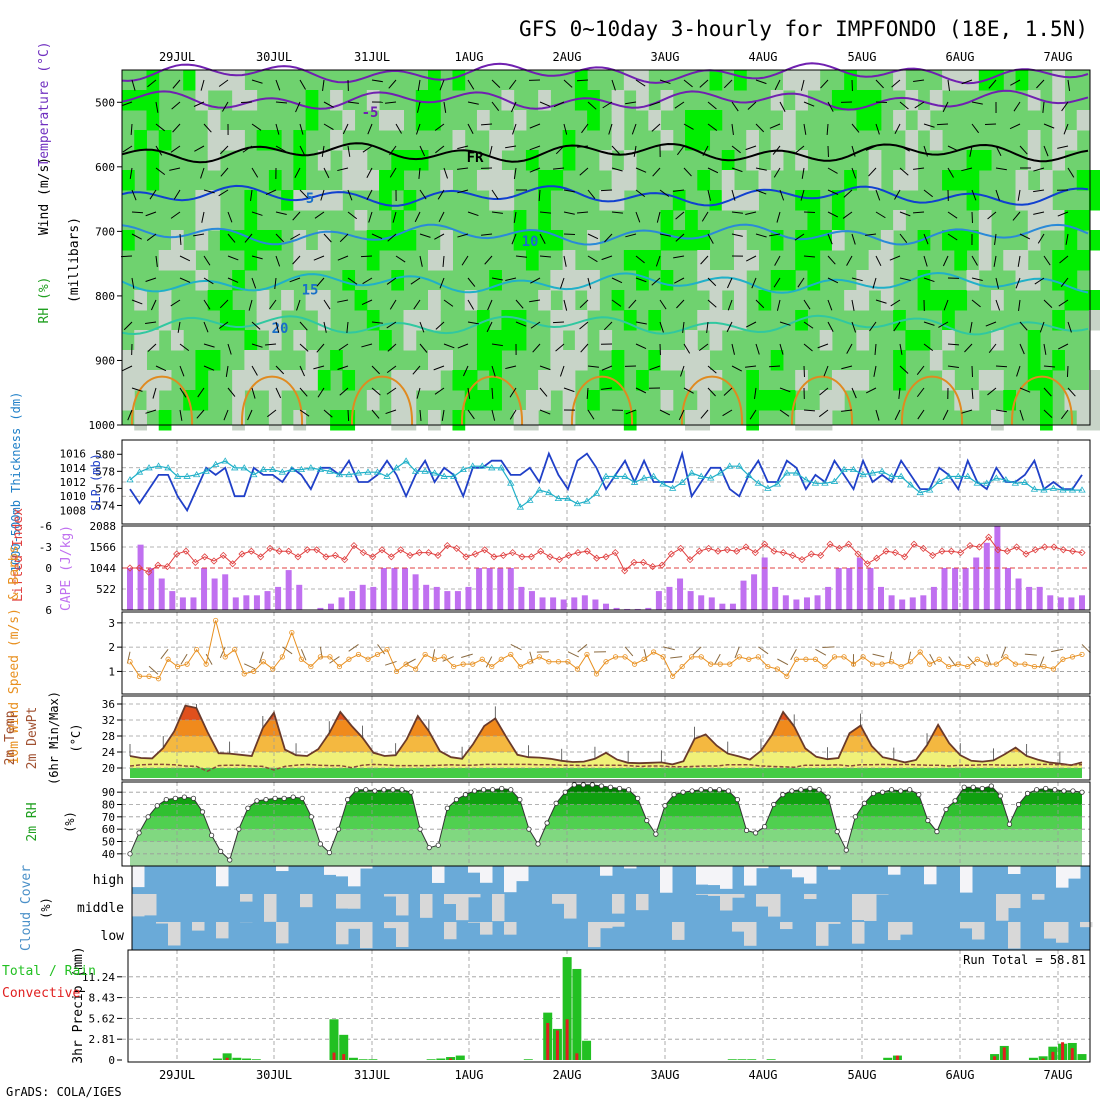 The width and height of the screenshot is (1100, 1100). I want to click on rh2m-ylabel-2: (%), so click(70, 822).